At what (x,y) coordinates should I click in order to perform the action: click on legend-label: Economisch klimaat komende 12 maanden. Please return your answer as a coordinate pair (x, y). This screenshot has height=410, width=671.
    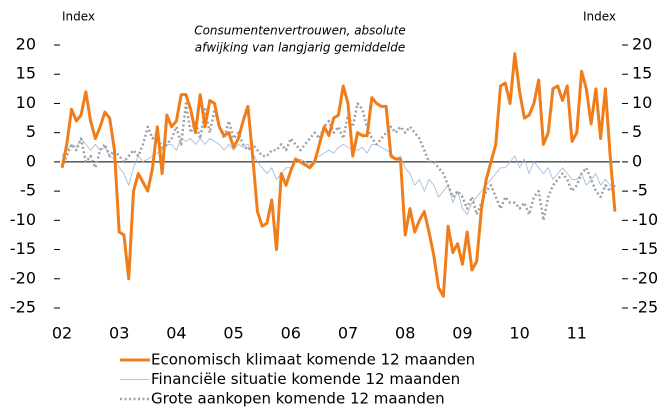
    Looking at the image, I should click on (313, 360).